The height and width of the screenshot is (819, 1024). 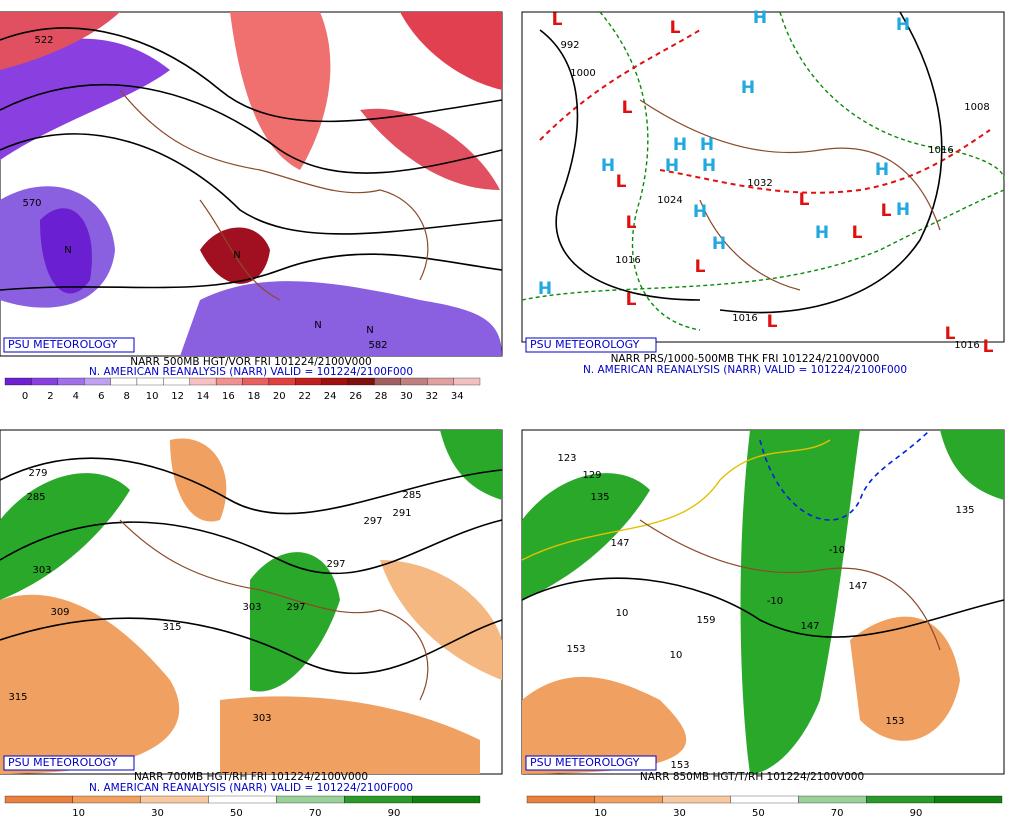 What do you see at coordinates (251, 777) in the screenshot?
I see `caption: NARR 700MB HGT/RH FRI 101224/2100V000` at bounding box center [251, 777].